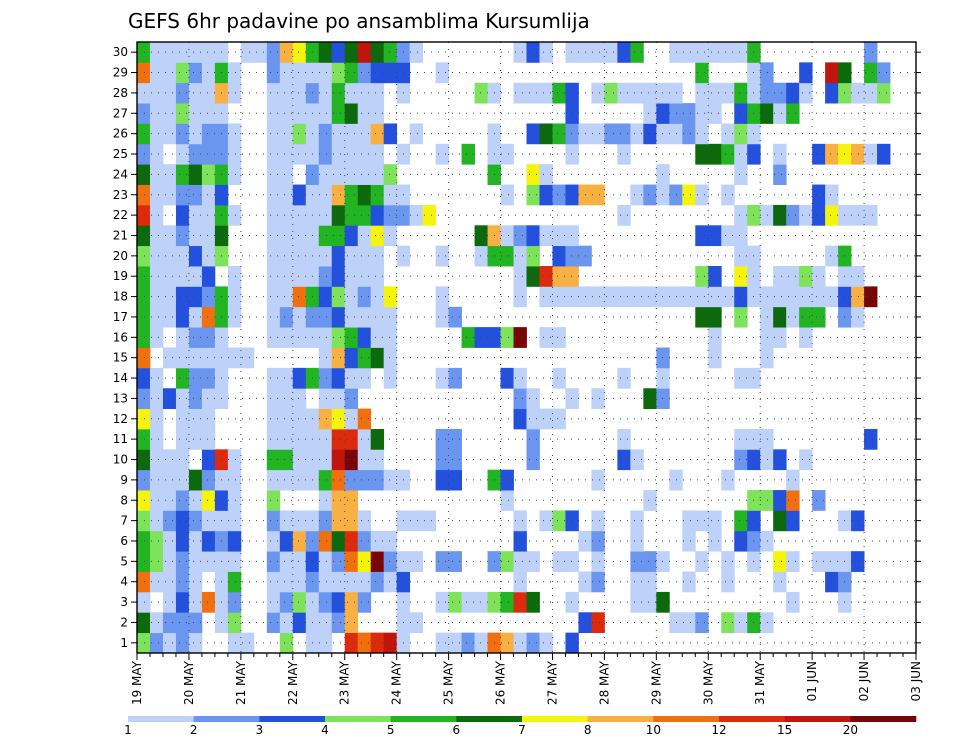  I want to click on y-tick-label: 3, so click(124, 602).